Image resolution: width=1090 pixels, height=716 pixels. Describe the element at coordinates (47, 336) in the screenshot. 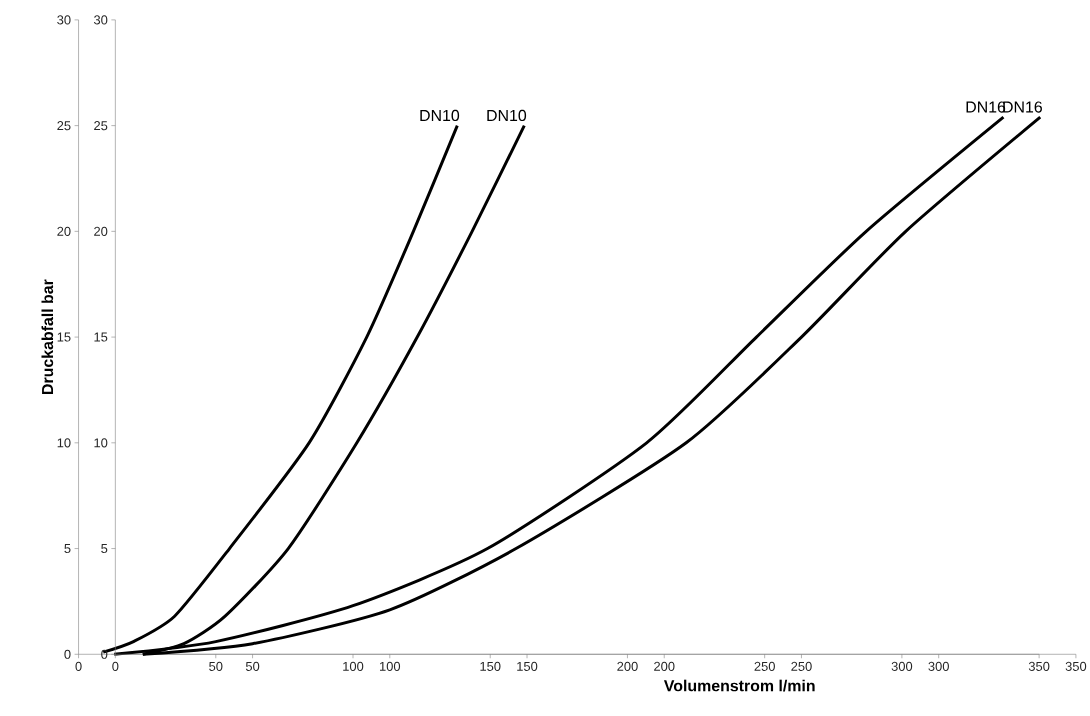

I see `y-axis-title: Druckabfall bar` at that location.